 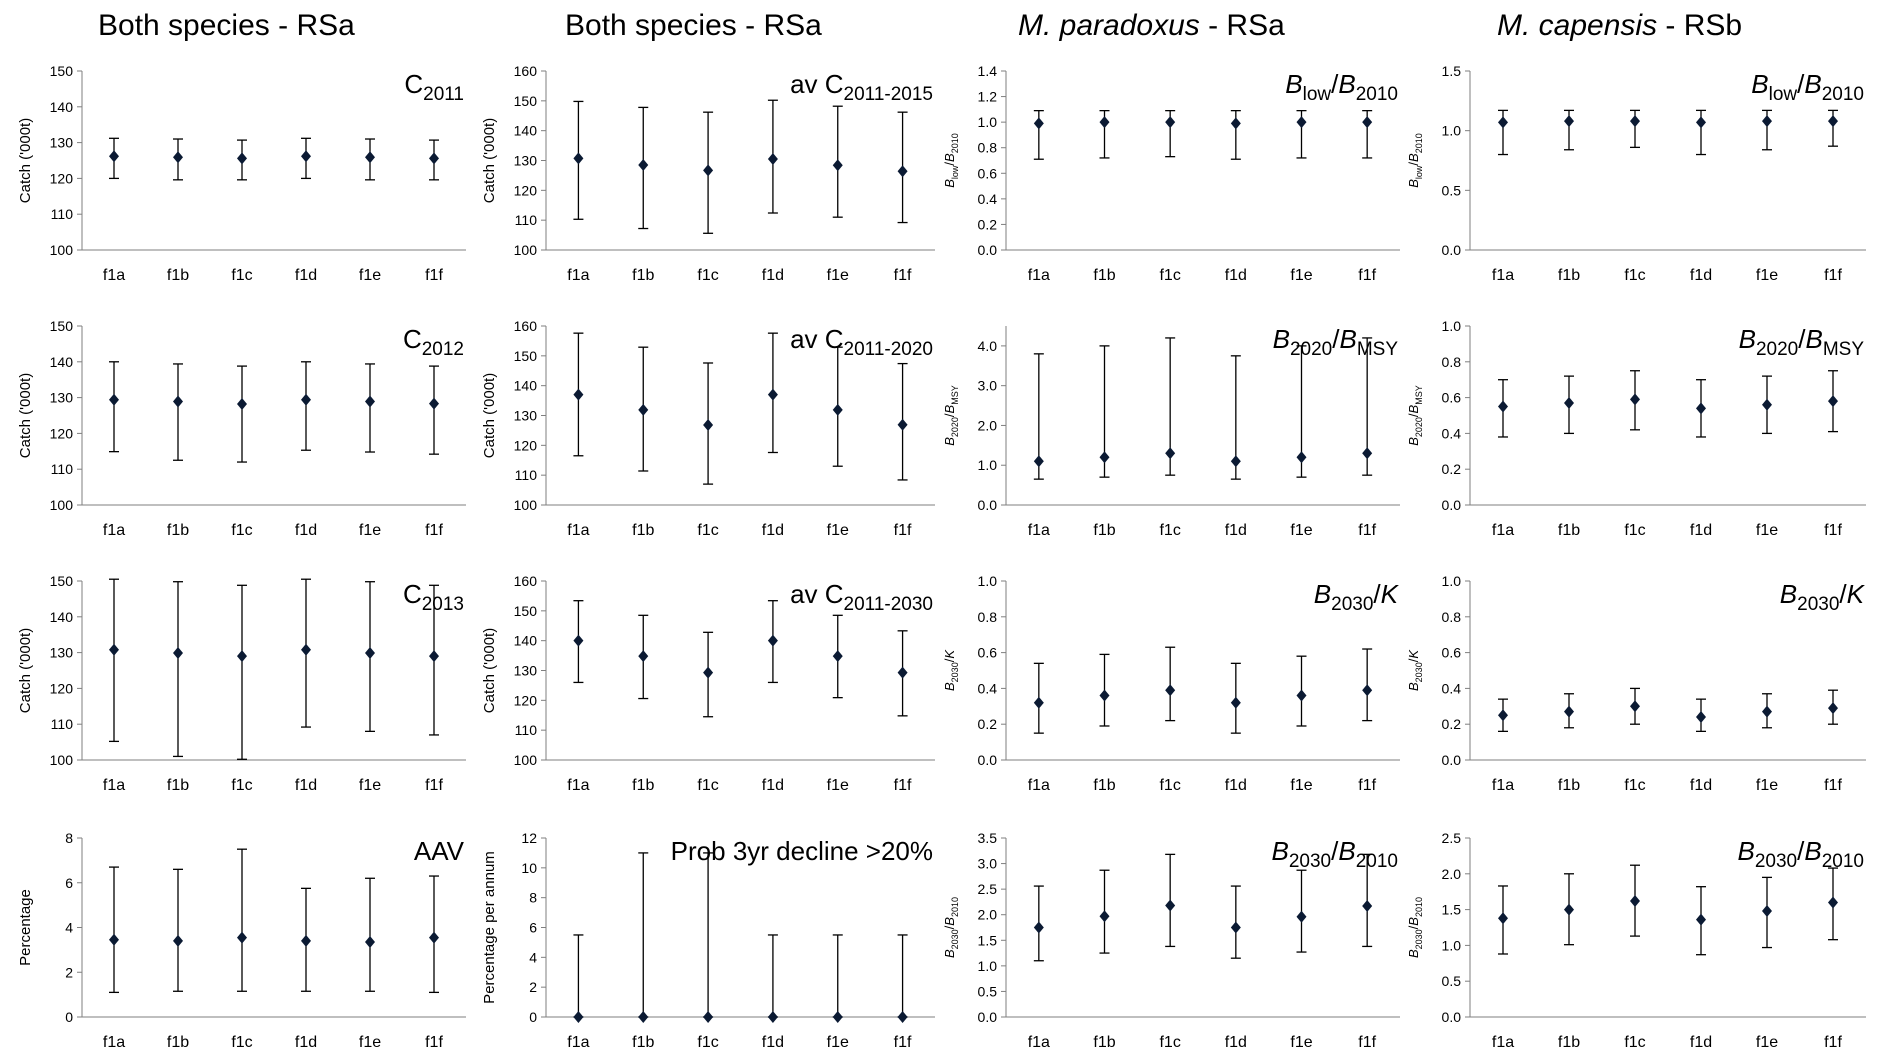 I want to click on y-tick-label: 0, so click(x=69, y=1017).